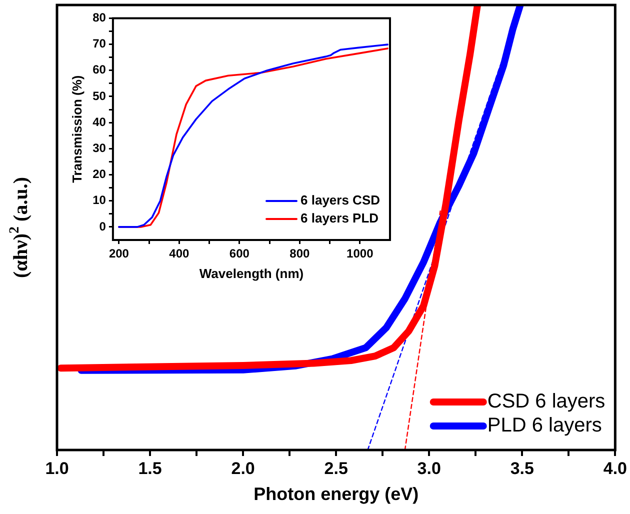 Image resolution: width=630 pixels, height=514 pixels. What do you see at coordinates (239, 253) in the screenshot?
I see `x-tick-label: 600` at bounding box center [239, 253].